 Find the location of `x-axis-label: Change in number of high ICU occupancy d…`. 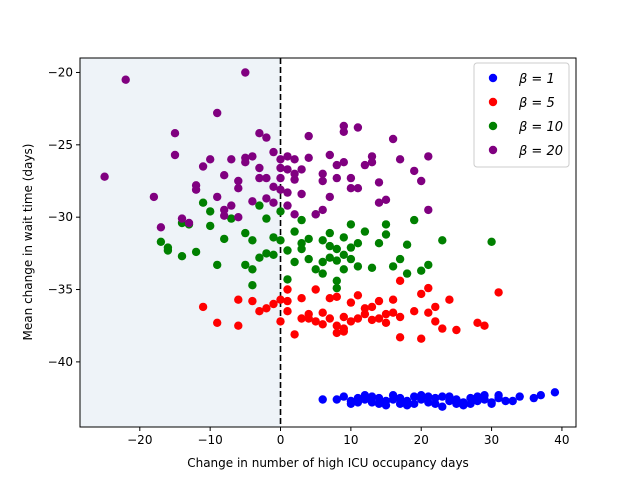

x-axis-label: Change in number of high ICU occupancy d… is located at coordinates (328, 463).